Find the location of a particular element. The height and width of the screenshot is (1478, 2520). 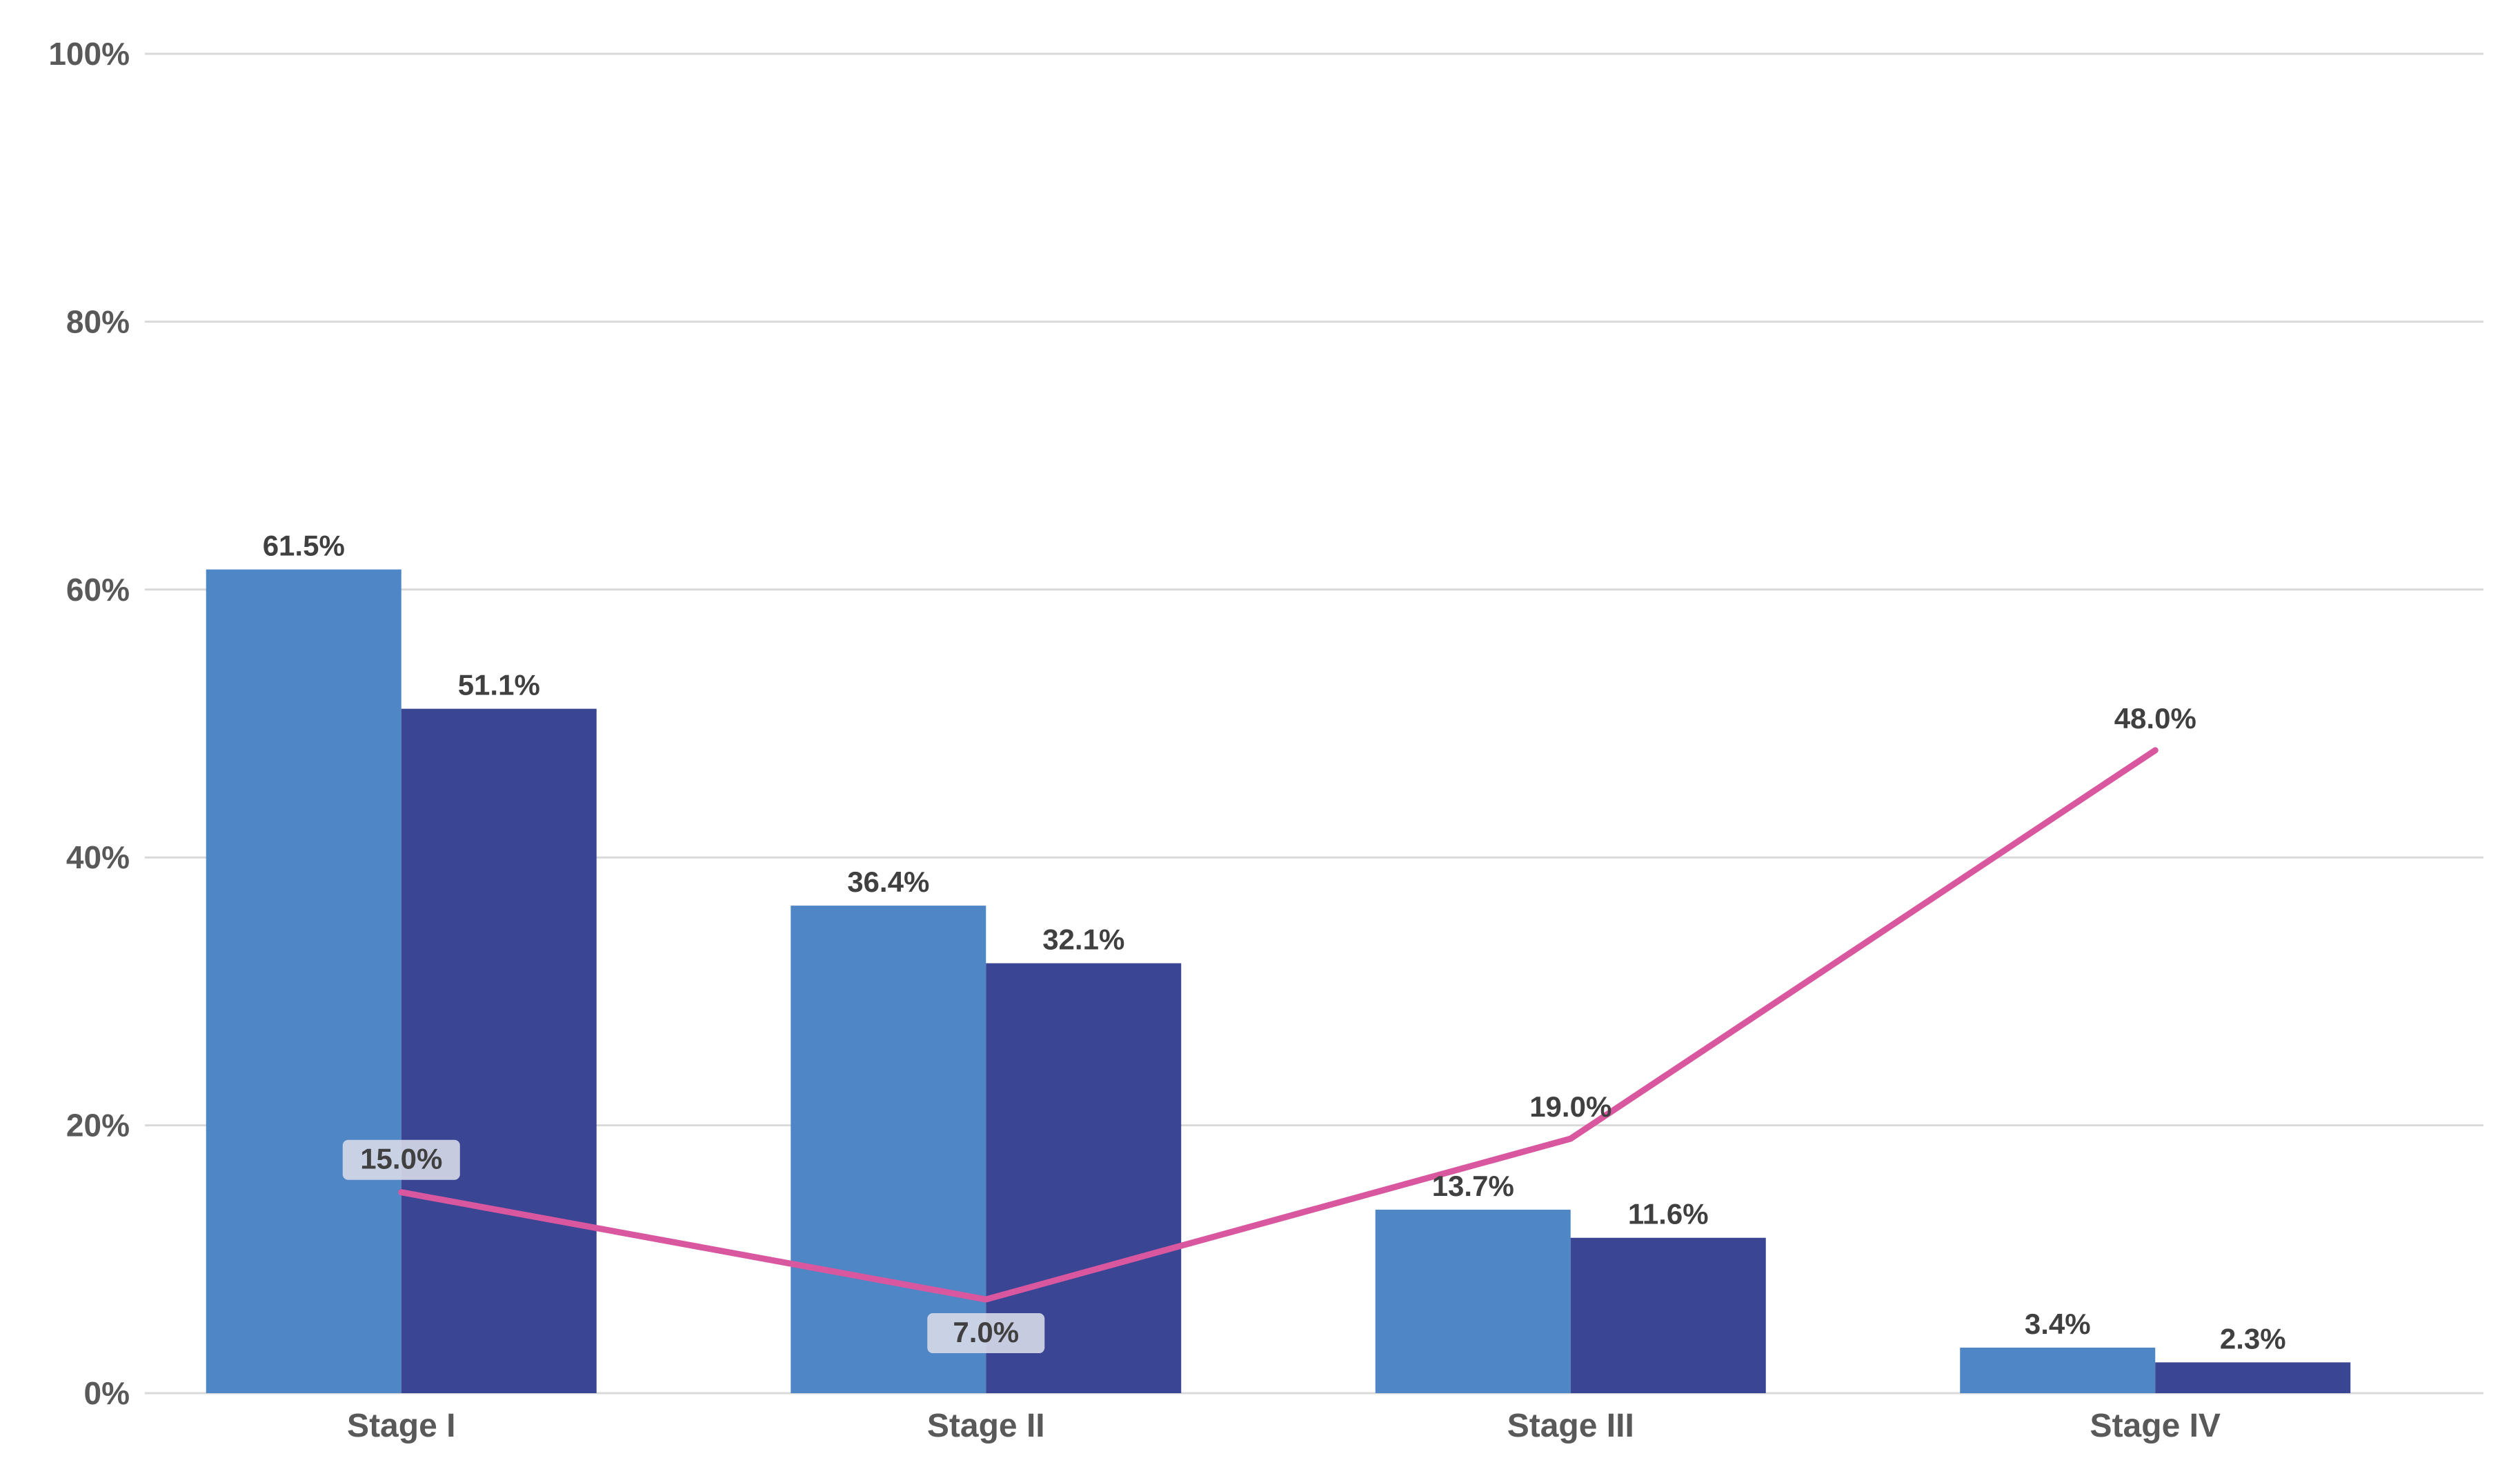

x-tick-label: Stage I is located at coordinates (401, 1426).